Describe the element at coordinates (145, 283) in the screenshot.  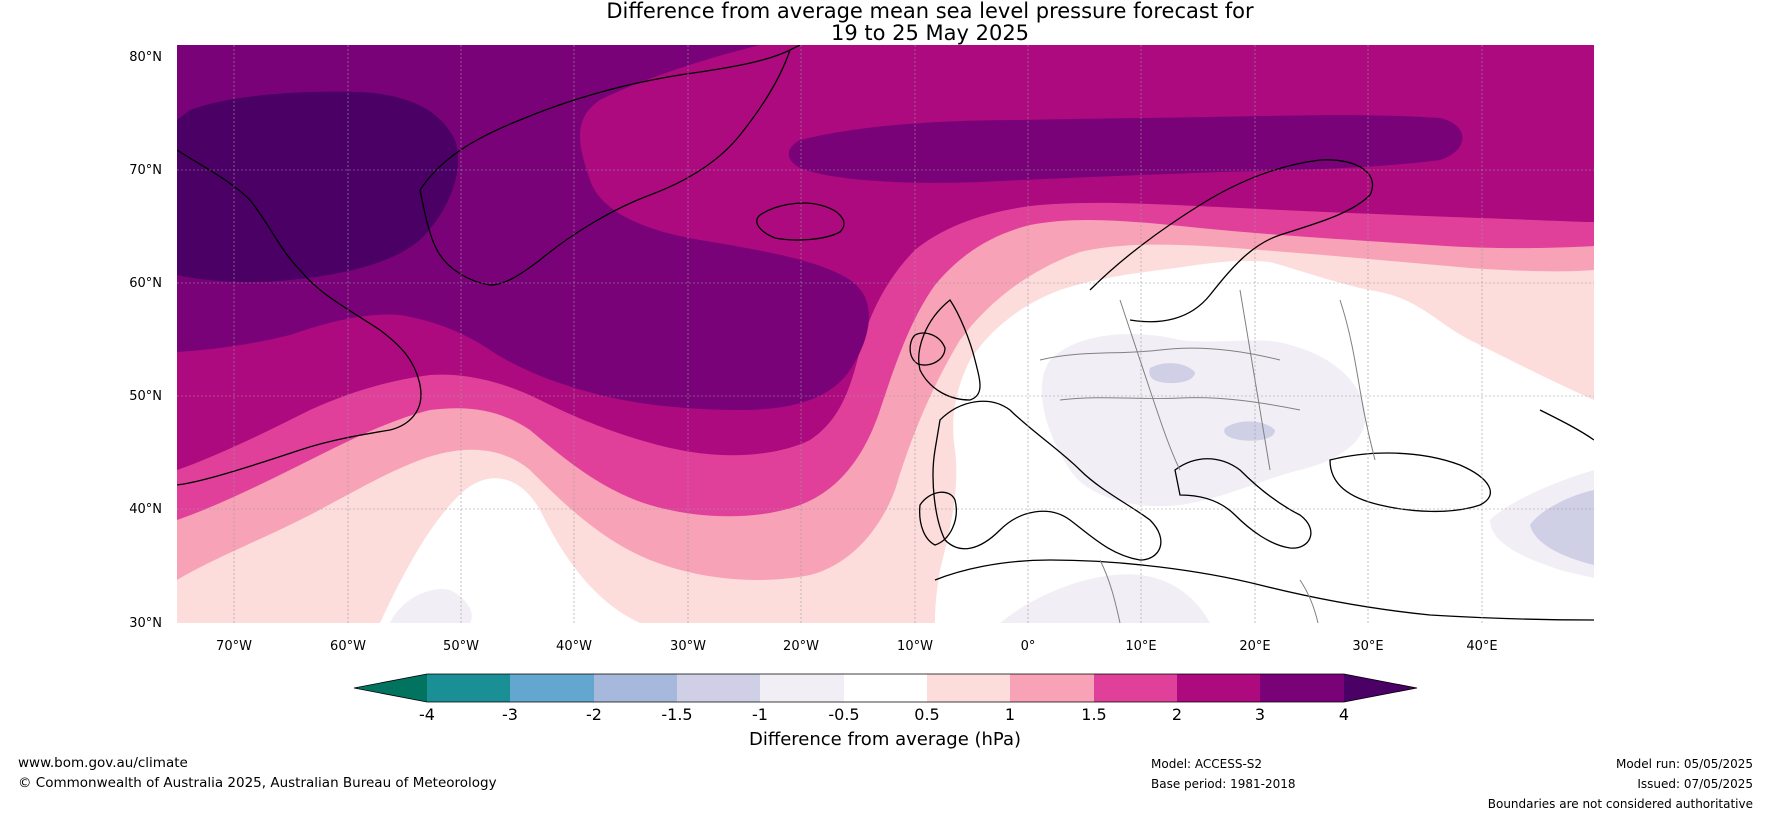
I see `lat-label-60n: 60°N` at that location.